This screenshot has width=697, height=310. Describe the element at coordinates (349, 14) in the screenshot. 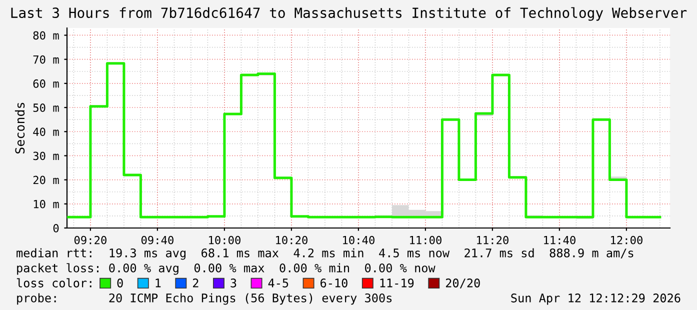

I see `chart-title: Last 3 Hours from 7b716dc61647 to Massachusetts Institute of Technology Webserver` at that location.